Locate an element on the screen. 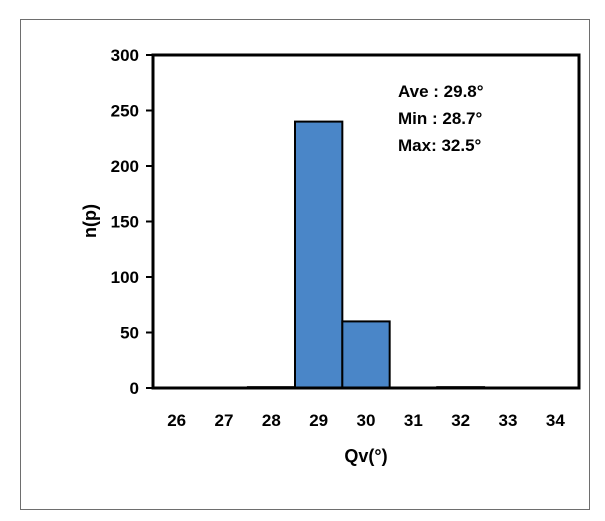  x-tick-label: 33 is located at coordinates (508, 420).